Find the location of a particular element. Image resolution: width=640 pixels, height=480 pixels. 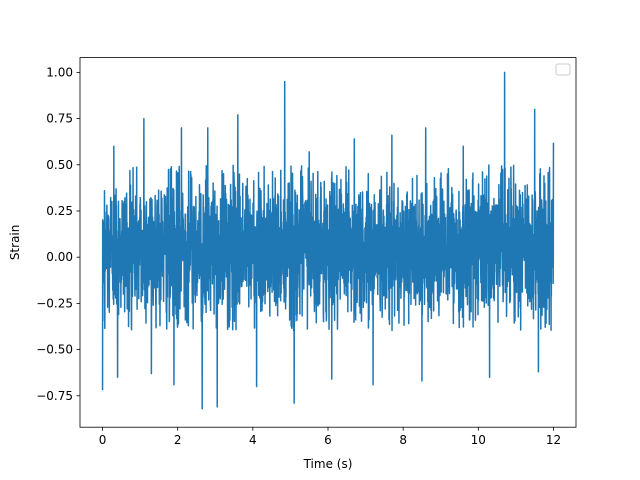

legend-box is located at coordinates (563, 69).